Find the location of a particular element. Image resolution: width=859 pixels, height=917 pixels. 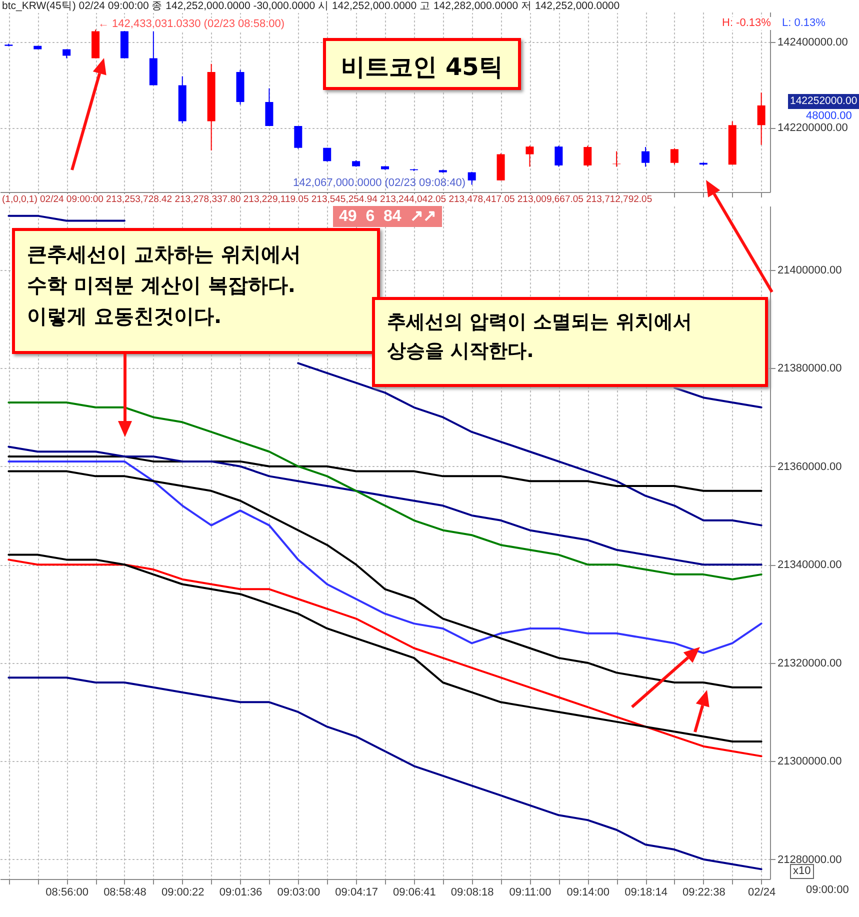

annotation: ← 142,433,031.0330 (02/23 08:58:00) is located at coordinates (191, 25).